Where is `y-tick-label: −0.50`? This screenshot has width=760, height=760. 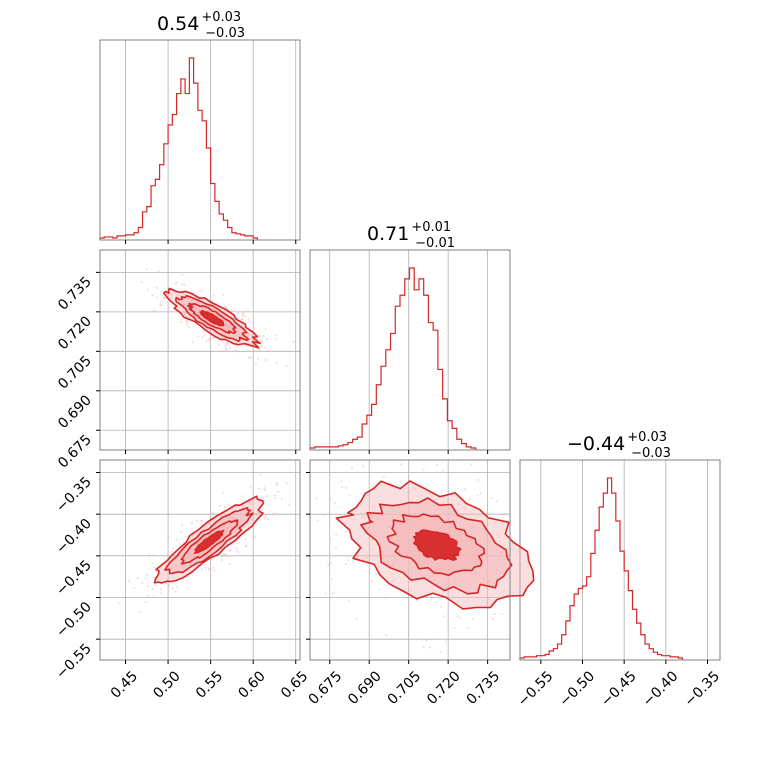
y-tick-label: −0.50 is located at coordinates (74, 620).